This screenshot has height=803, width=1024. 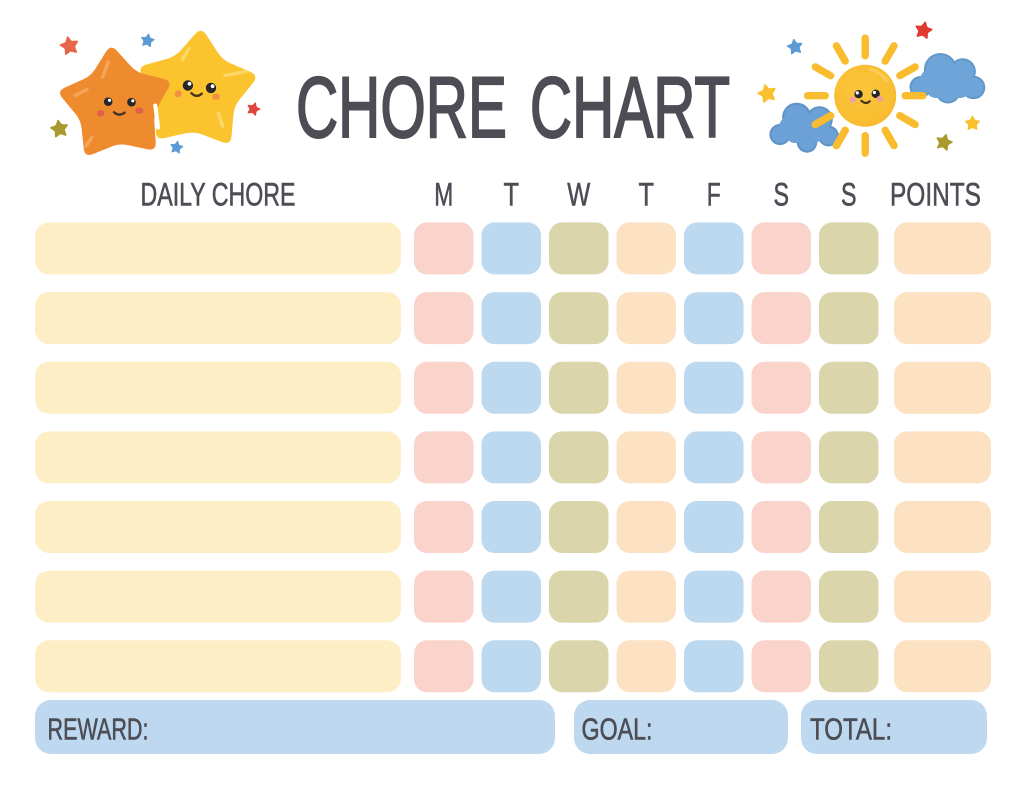 I want to click on svg-text: DAILY CHORE, so click(x=218, y=195).